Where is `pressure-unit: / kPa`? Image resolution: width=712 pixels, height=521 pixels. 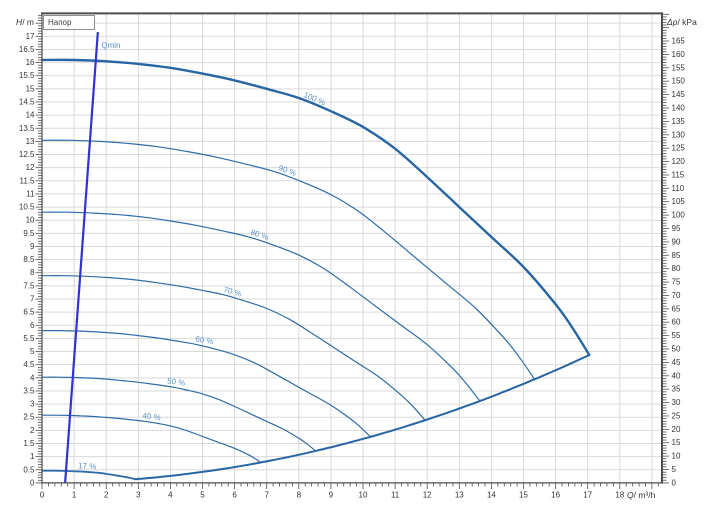
pressure-unit: / kPa is located at coordinates (687, 22).